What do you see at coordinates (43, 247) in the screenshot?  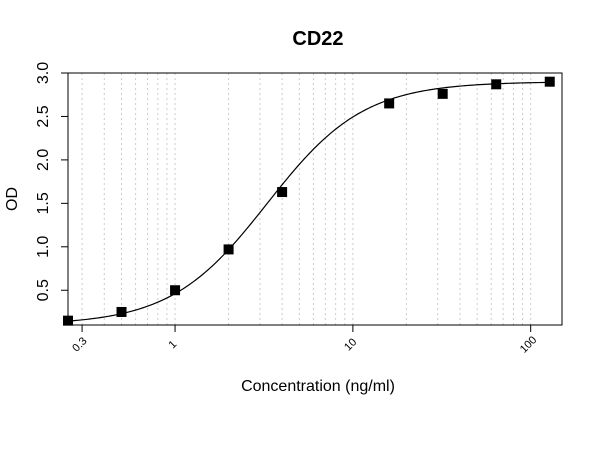 I see `y-tick-label: 1.0` at bounding box center [43, 247].